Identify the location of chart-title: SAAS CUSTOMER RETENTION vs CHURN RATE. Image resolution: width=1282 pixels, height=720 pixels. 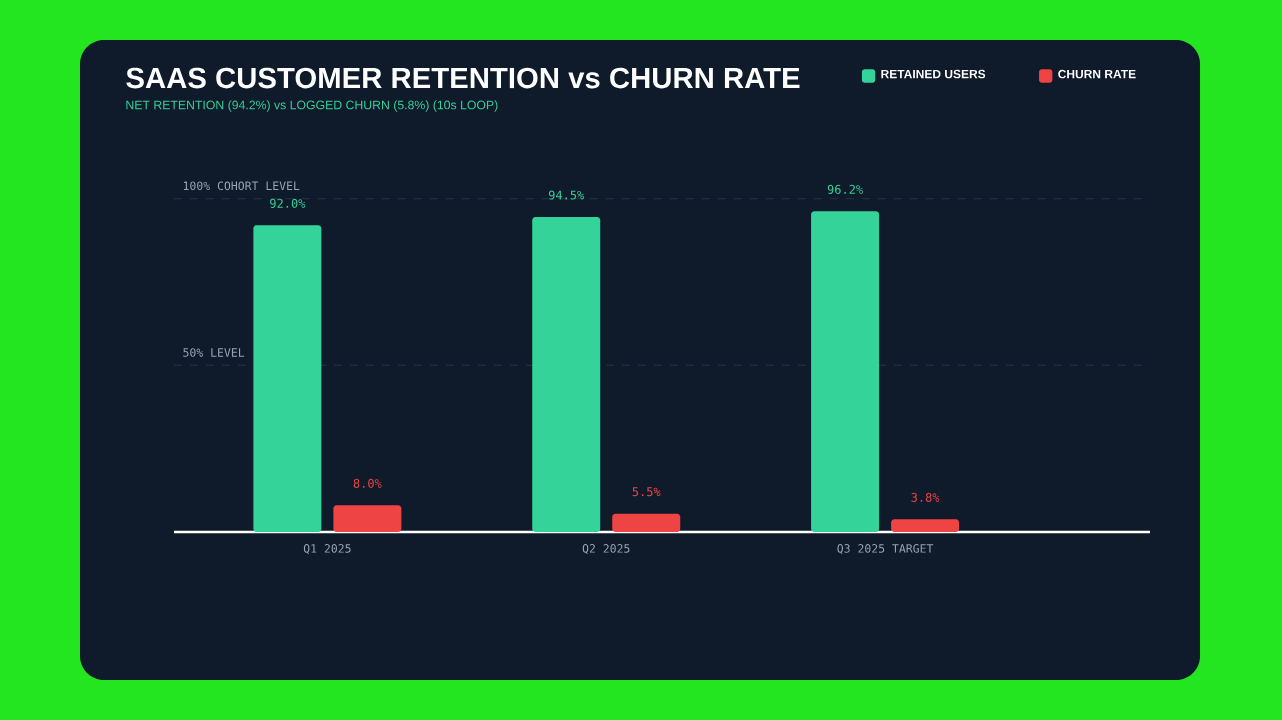
(463, 78).